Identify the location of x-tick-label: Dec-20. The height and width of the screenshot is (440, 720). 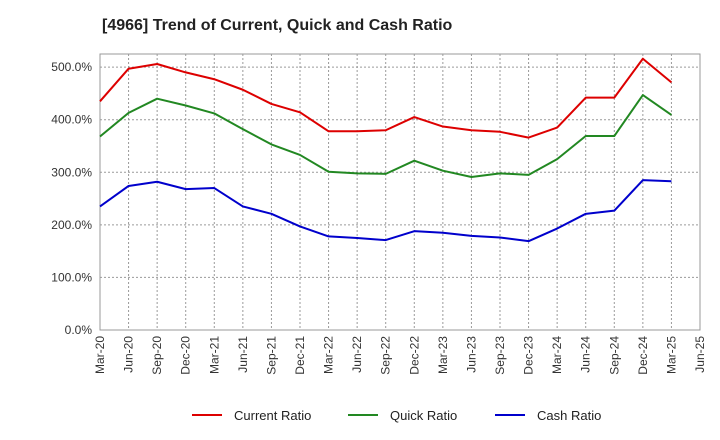
(186, 355).